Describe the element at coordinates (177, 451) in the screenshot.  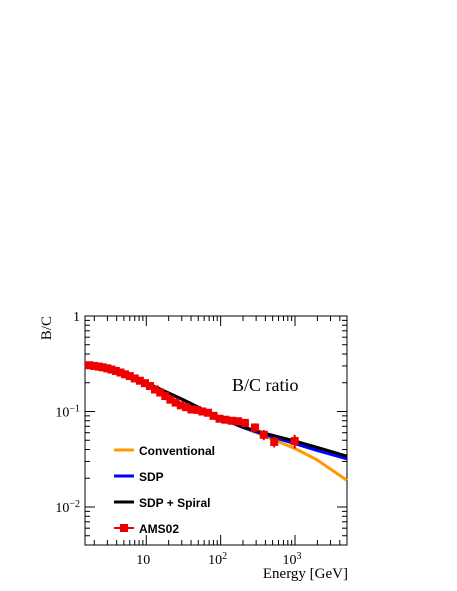
I see `legend-label-conventional: Conventional` at that location.